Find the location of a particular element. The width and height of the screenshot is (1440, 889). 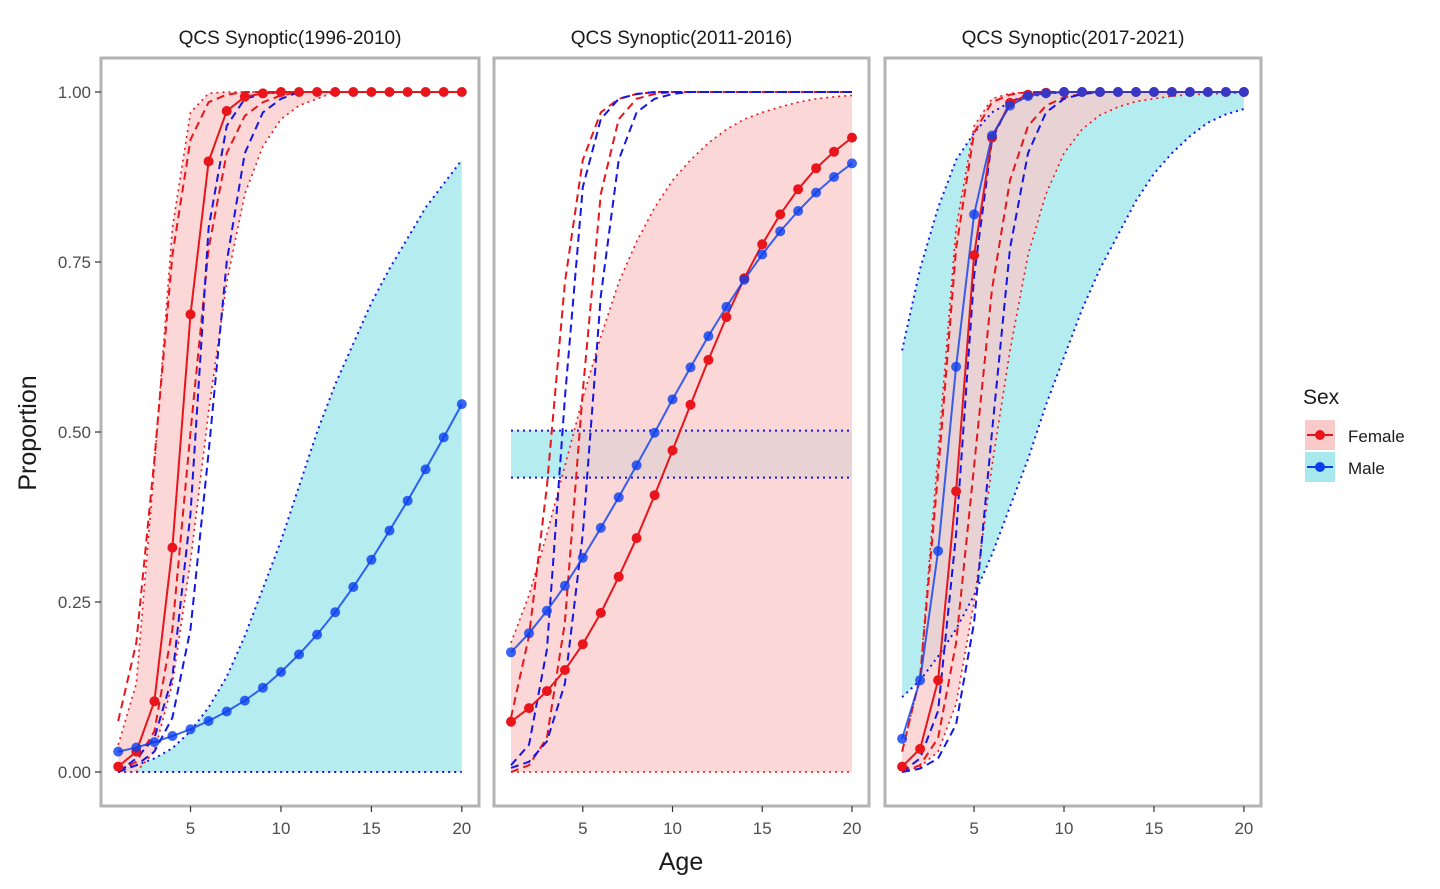

legend-entry-female: Female is located at coordinates (1355, 435).